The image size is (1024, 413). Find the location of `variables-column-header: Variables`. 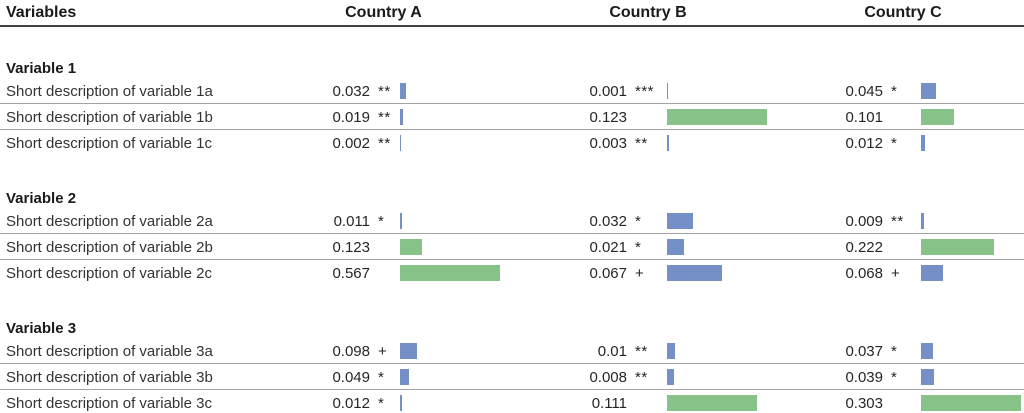

variables-column-header: Variables is located at coordinates (41, 12).